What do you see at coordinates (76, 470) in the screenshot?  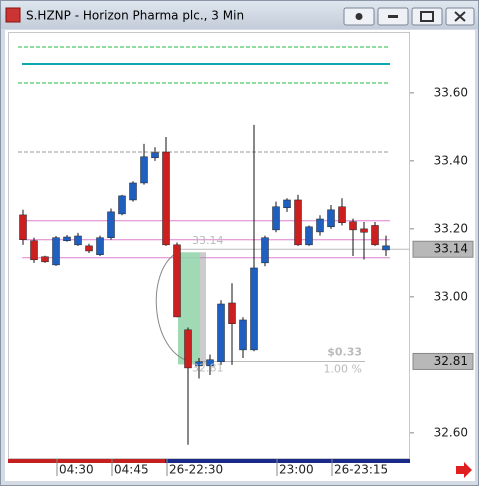 I see `x-tick-label: 04:30` at bounding box center [76, 470].